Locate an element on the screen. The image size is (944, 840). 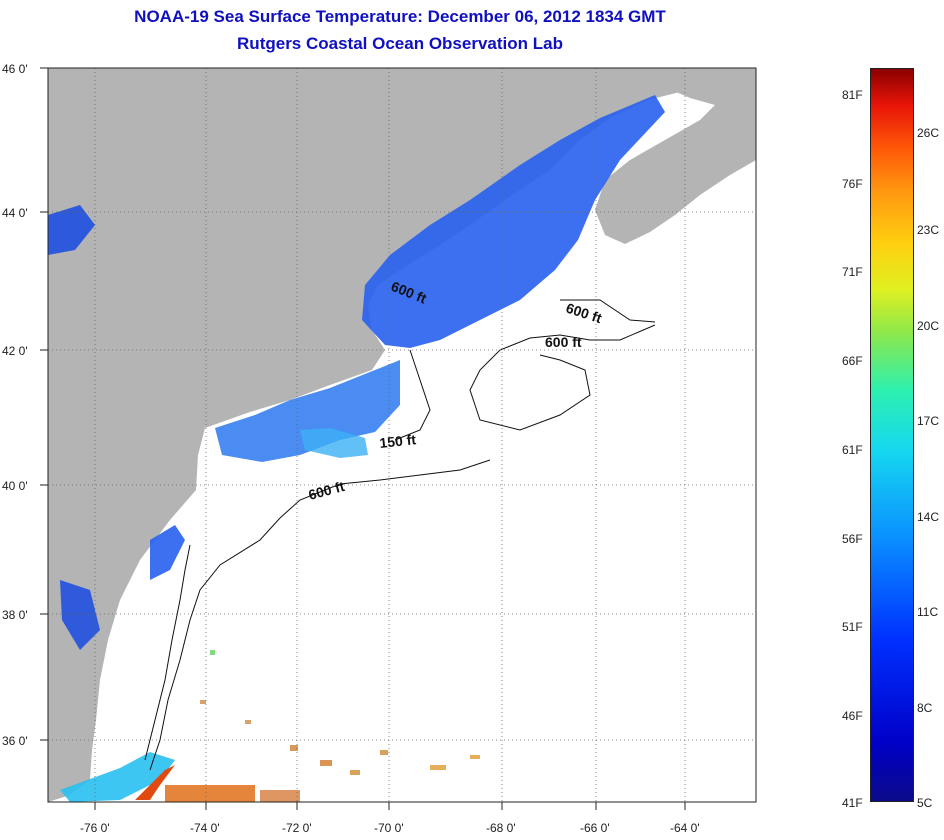
sst-delaware-bay is located at coordinates (167, 552).